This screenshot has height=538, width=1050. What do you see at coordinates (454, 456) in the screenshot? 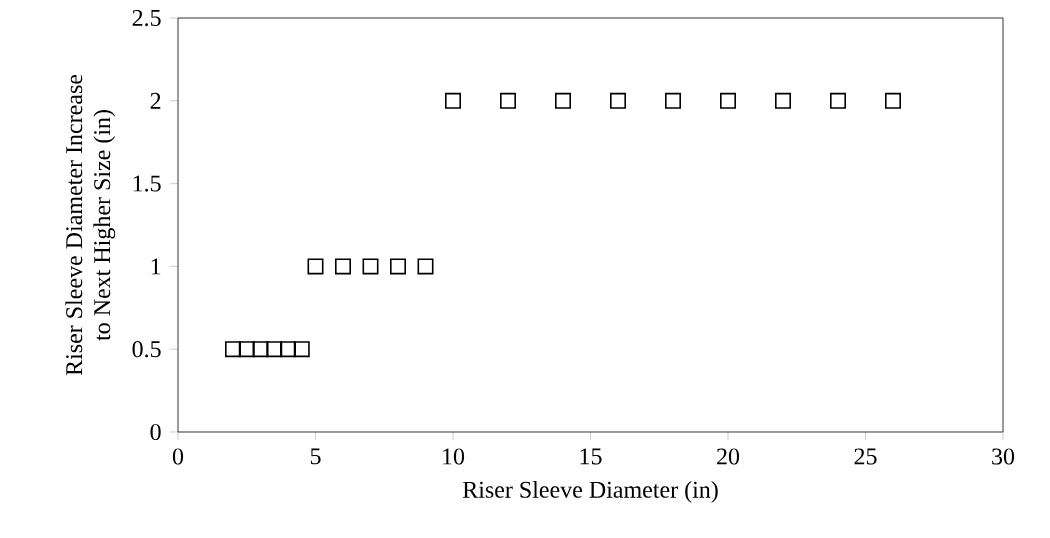
I see `x-tick-label: 10` at bounding box center [454, 456].